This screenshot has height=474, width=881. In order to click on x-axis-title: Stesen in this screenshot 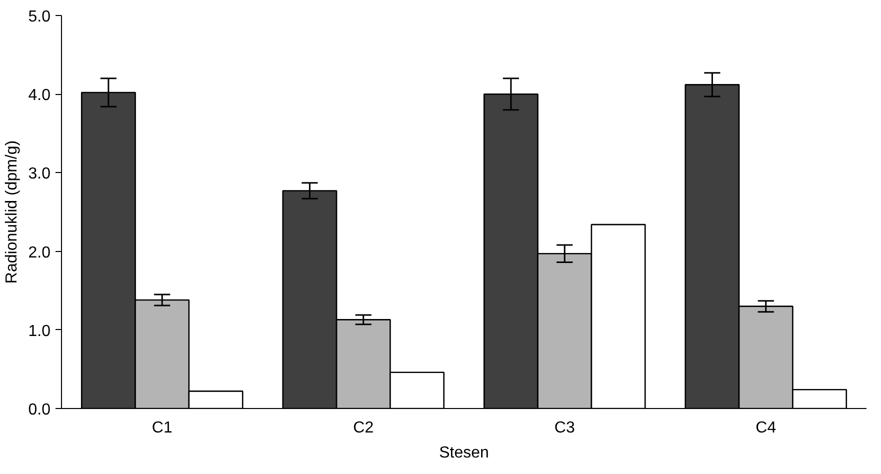, I will do `click(464, 453)`.